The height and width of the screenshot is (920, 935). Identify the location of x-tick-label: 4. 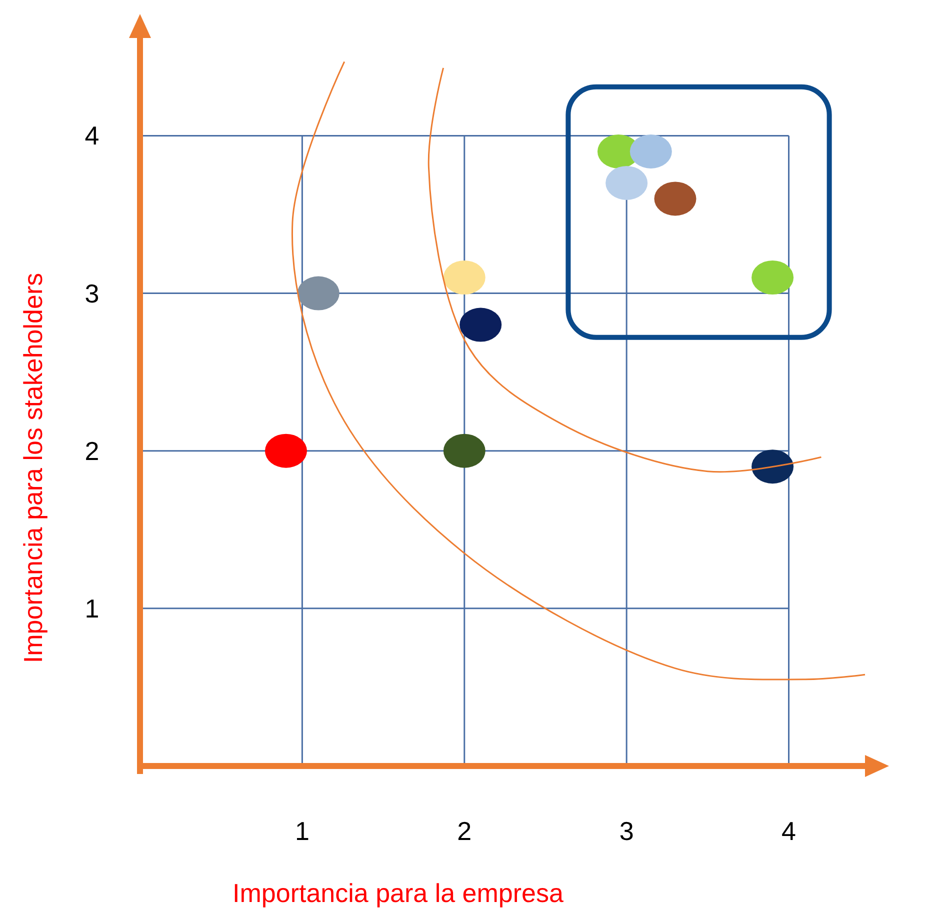
(789, 831).